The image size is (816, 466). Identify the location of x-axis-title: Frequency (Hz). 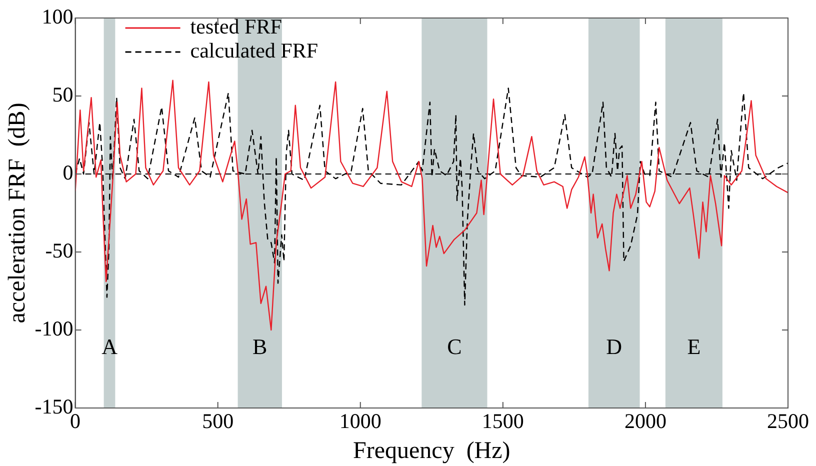
(431, 451).